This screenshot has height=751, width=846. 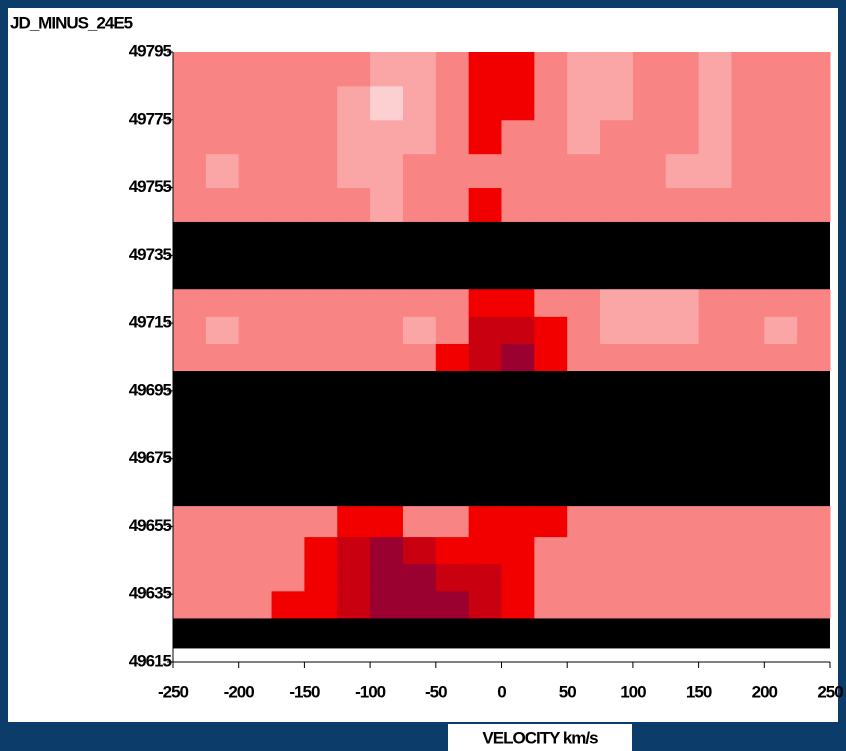 I want to click on y-tick-label: 49735, so click(x=150, y=254).